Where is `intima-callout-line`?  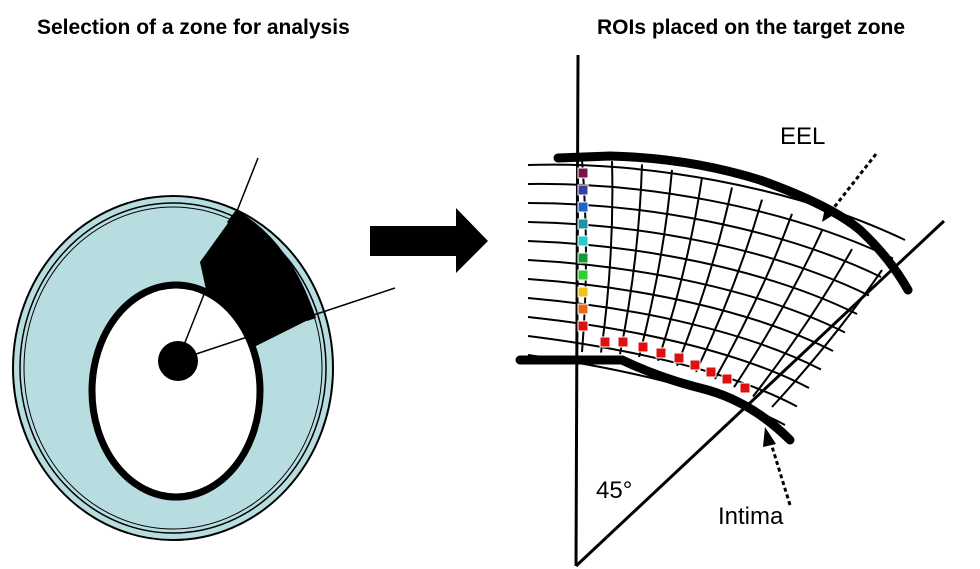
intima-callout-line is located at coordinates (780, 472).